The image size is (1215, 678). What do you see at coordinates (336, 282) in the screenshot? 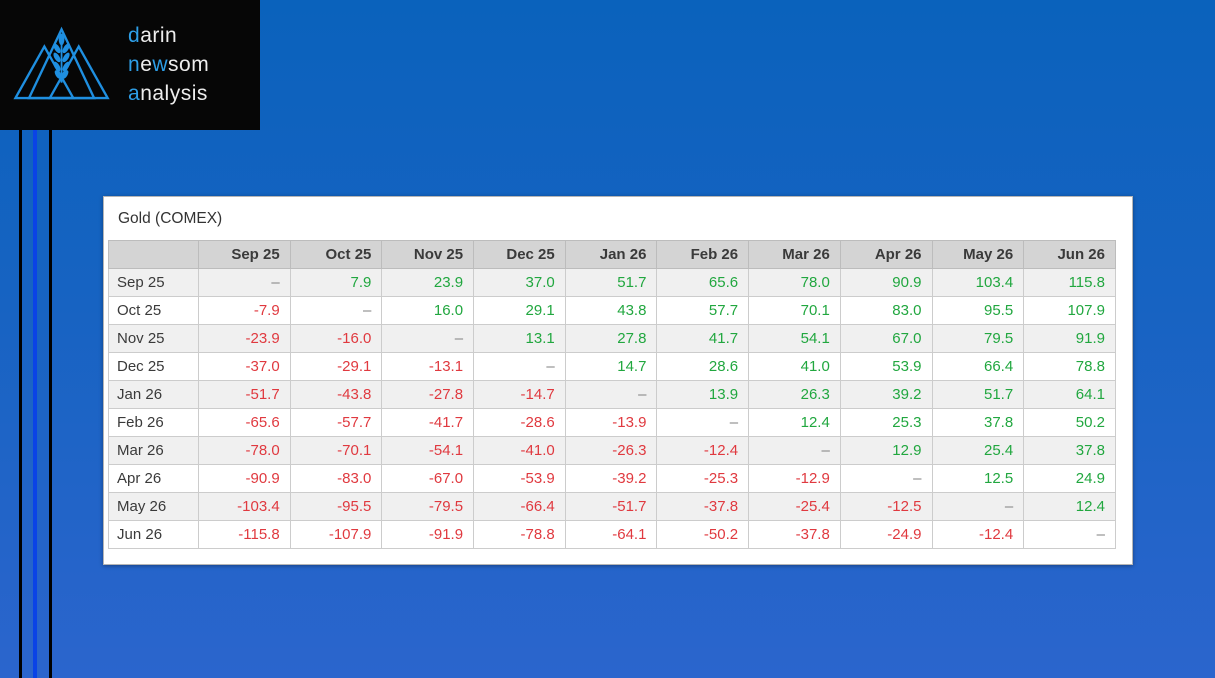
I see `spread-value-cell: 7.9` at bounding box center [336, 282].